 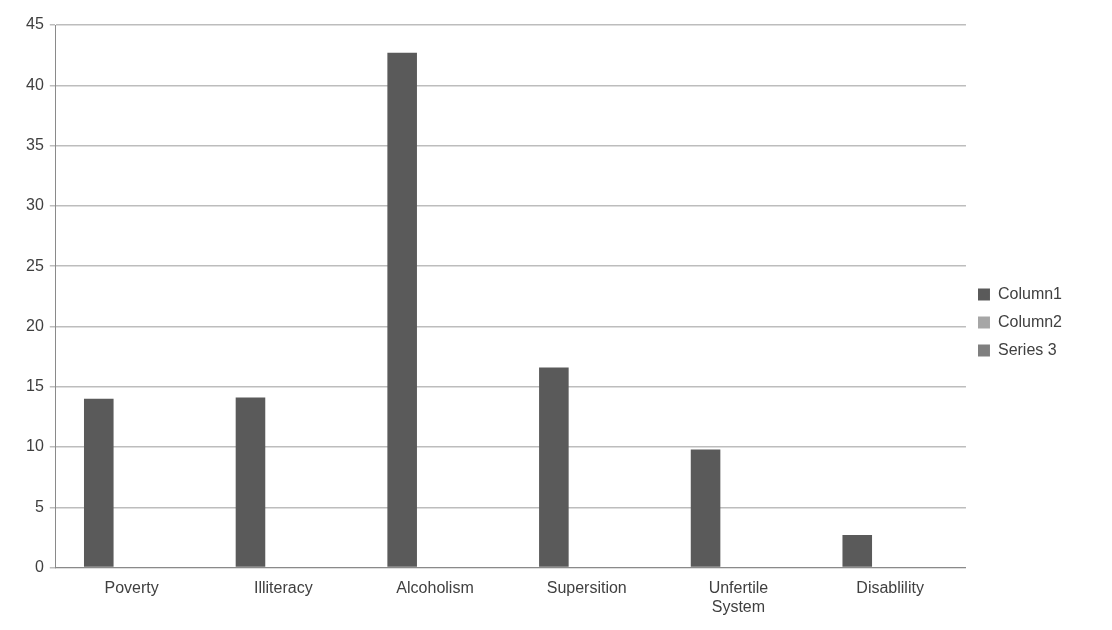 I want to click on legend-label: Series 3, so click(x=1027, y=349).